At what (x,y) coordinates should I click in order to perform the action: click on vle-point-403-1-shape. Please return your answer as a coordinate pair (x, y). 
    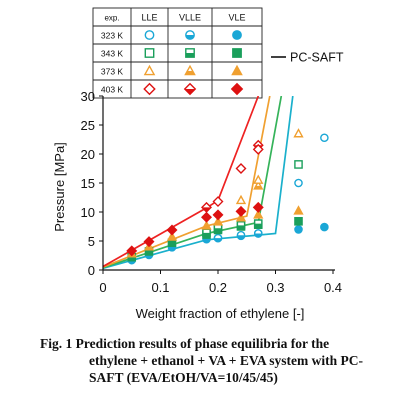
    Looking at the image, I should click on (149, 242).